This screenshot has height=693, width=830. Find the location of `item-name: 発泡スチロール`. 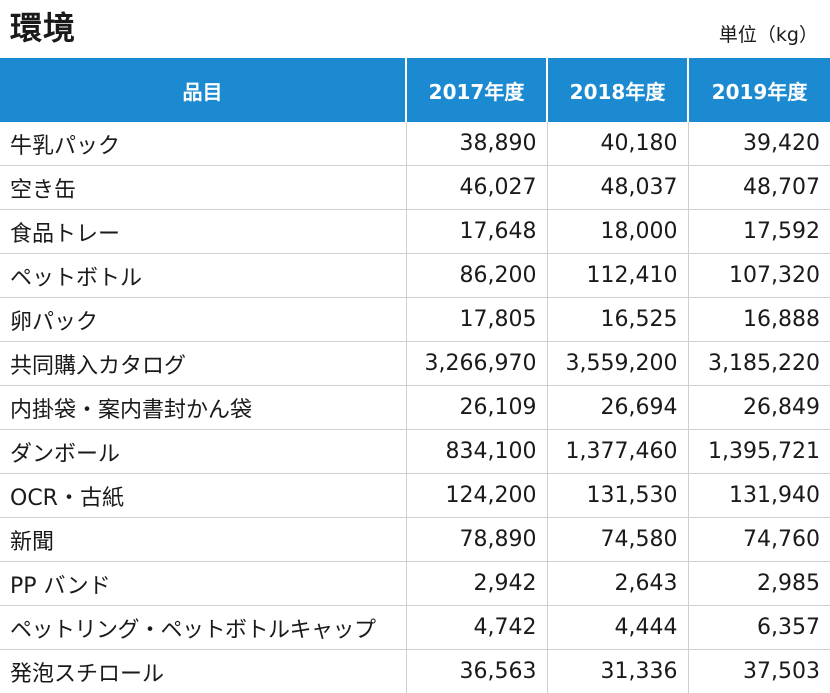

item-name: 発泡スチロール is located at coordinates (203, 671).